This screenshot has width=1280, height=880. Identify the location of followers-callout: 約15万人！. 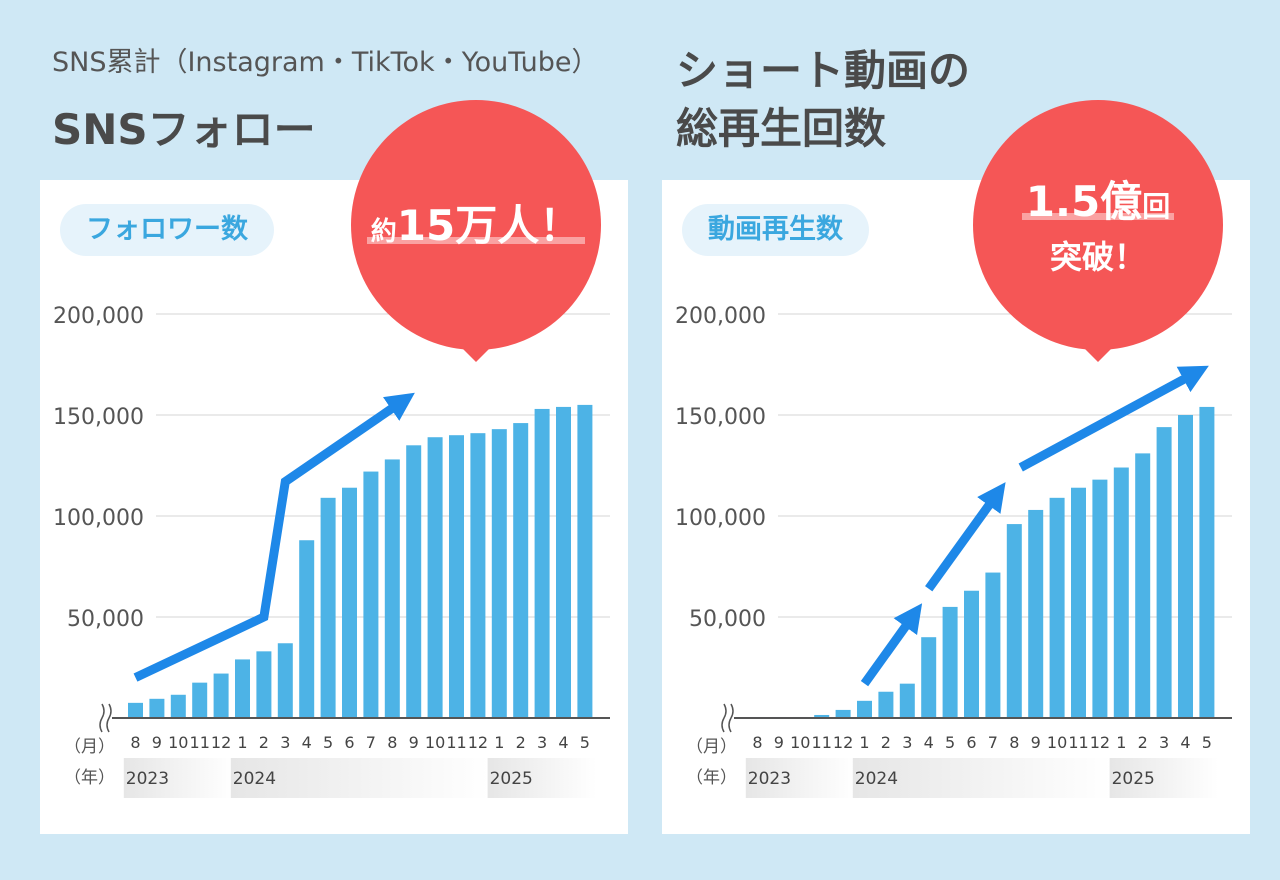
(476, 231).